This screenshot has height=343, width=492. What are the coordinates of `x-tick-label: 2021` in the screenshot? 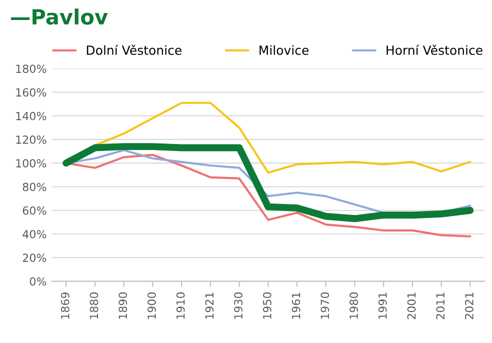 It's located at (469, 306).